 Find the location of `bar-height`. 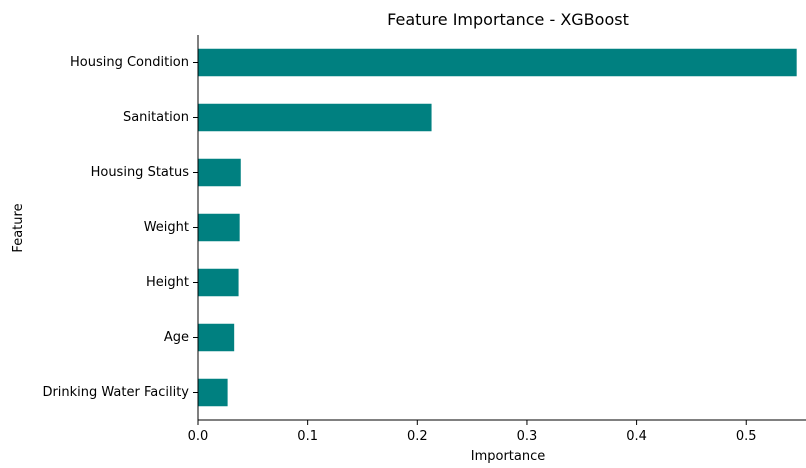

bar-height is located at coordinates (218, 282).